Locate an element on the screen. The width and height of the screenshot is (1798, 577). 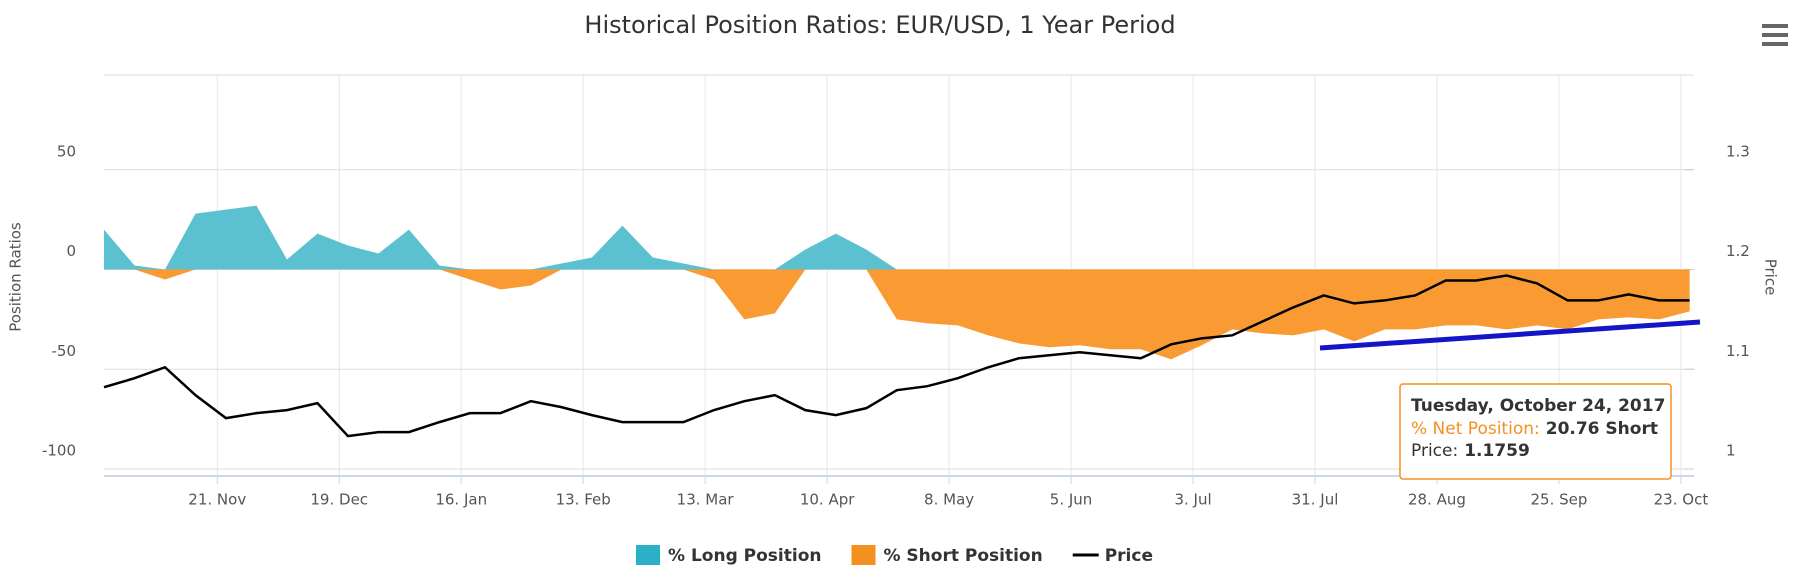
y-tick-label: 50 is located at coordinates (66, 151).